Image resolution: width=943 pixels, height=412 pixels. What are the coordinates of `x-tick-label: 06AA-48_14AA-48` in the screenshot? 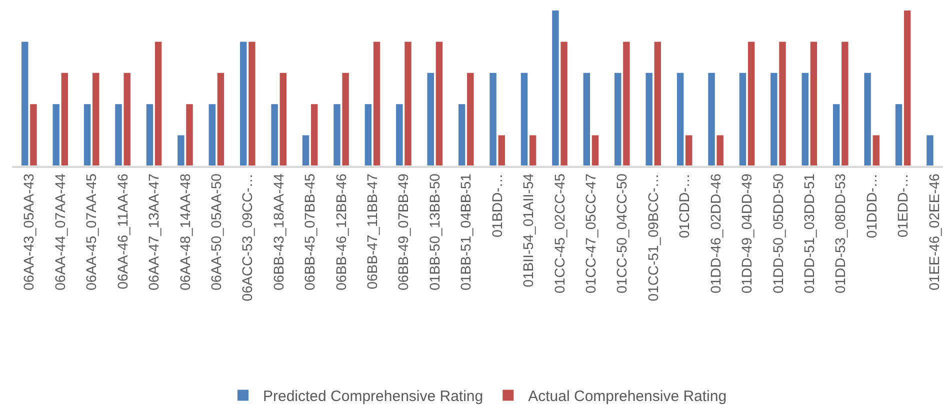 It's located at (184, 231).